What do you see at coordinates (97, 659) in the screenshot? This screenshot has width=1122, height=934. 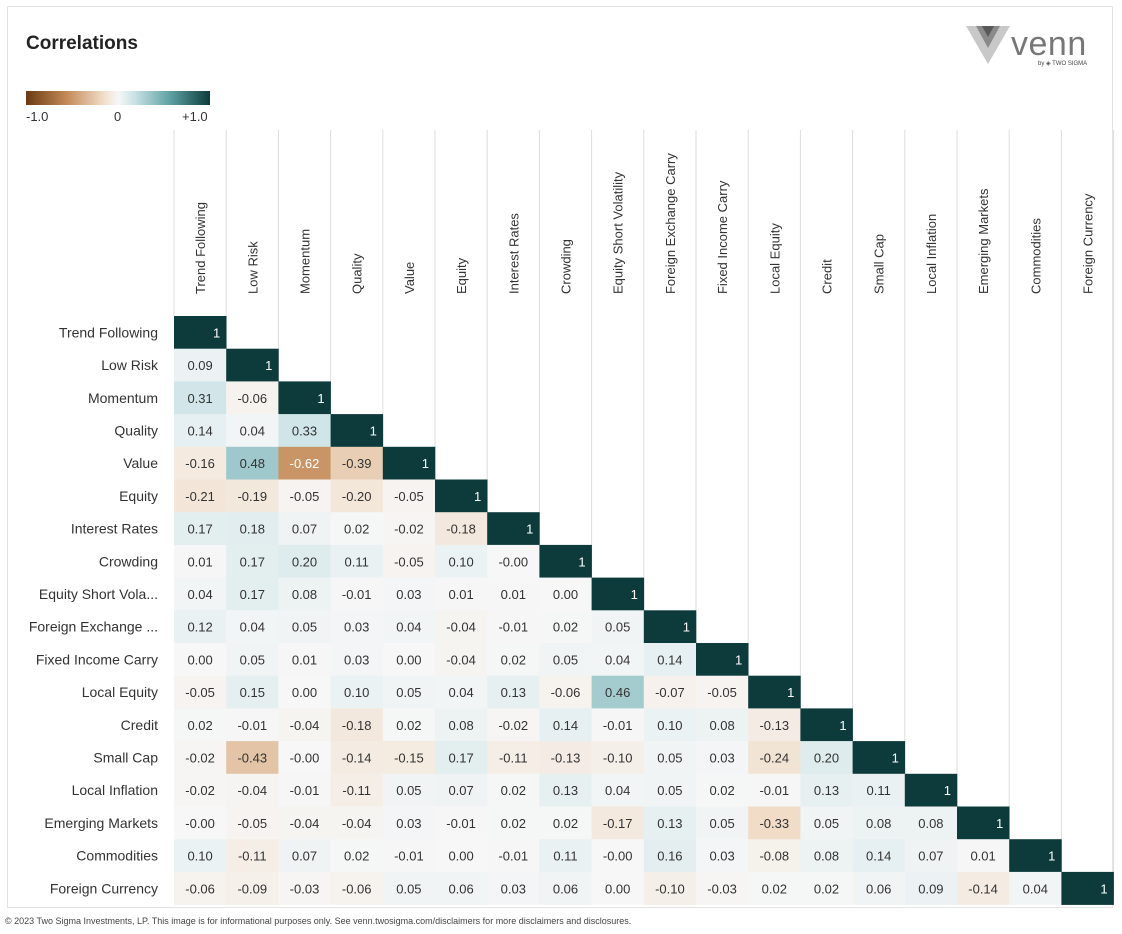 I see `row-label: Fixed Income Carry` at bounding box center [97, 659].